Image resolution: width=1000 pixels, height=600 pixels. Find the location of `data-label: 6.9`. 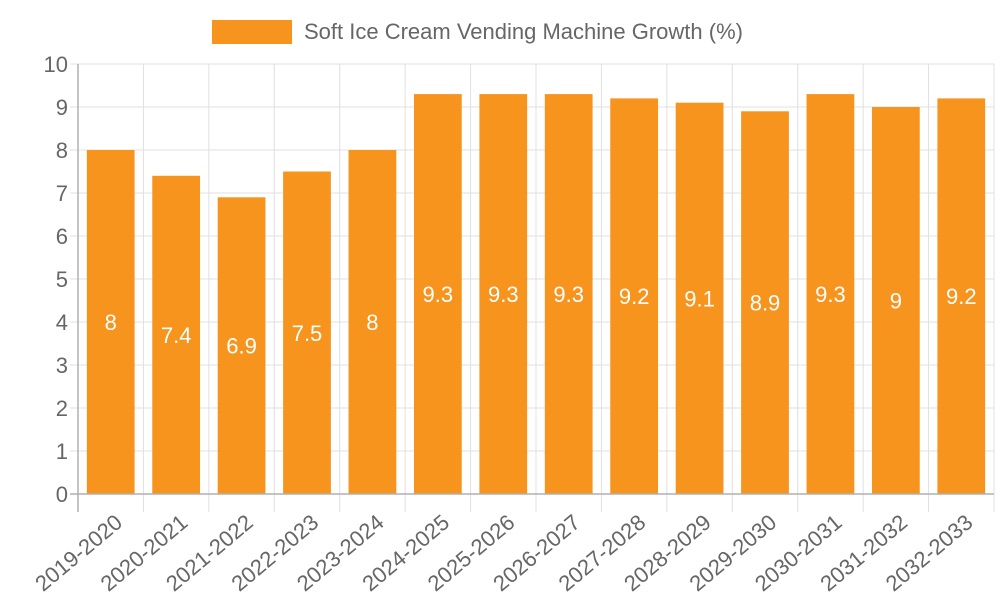

data-label: 6.9 is located at coordinates (241, 346).